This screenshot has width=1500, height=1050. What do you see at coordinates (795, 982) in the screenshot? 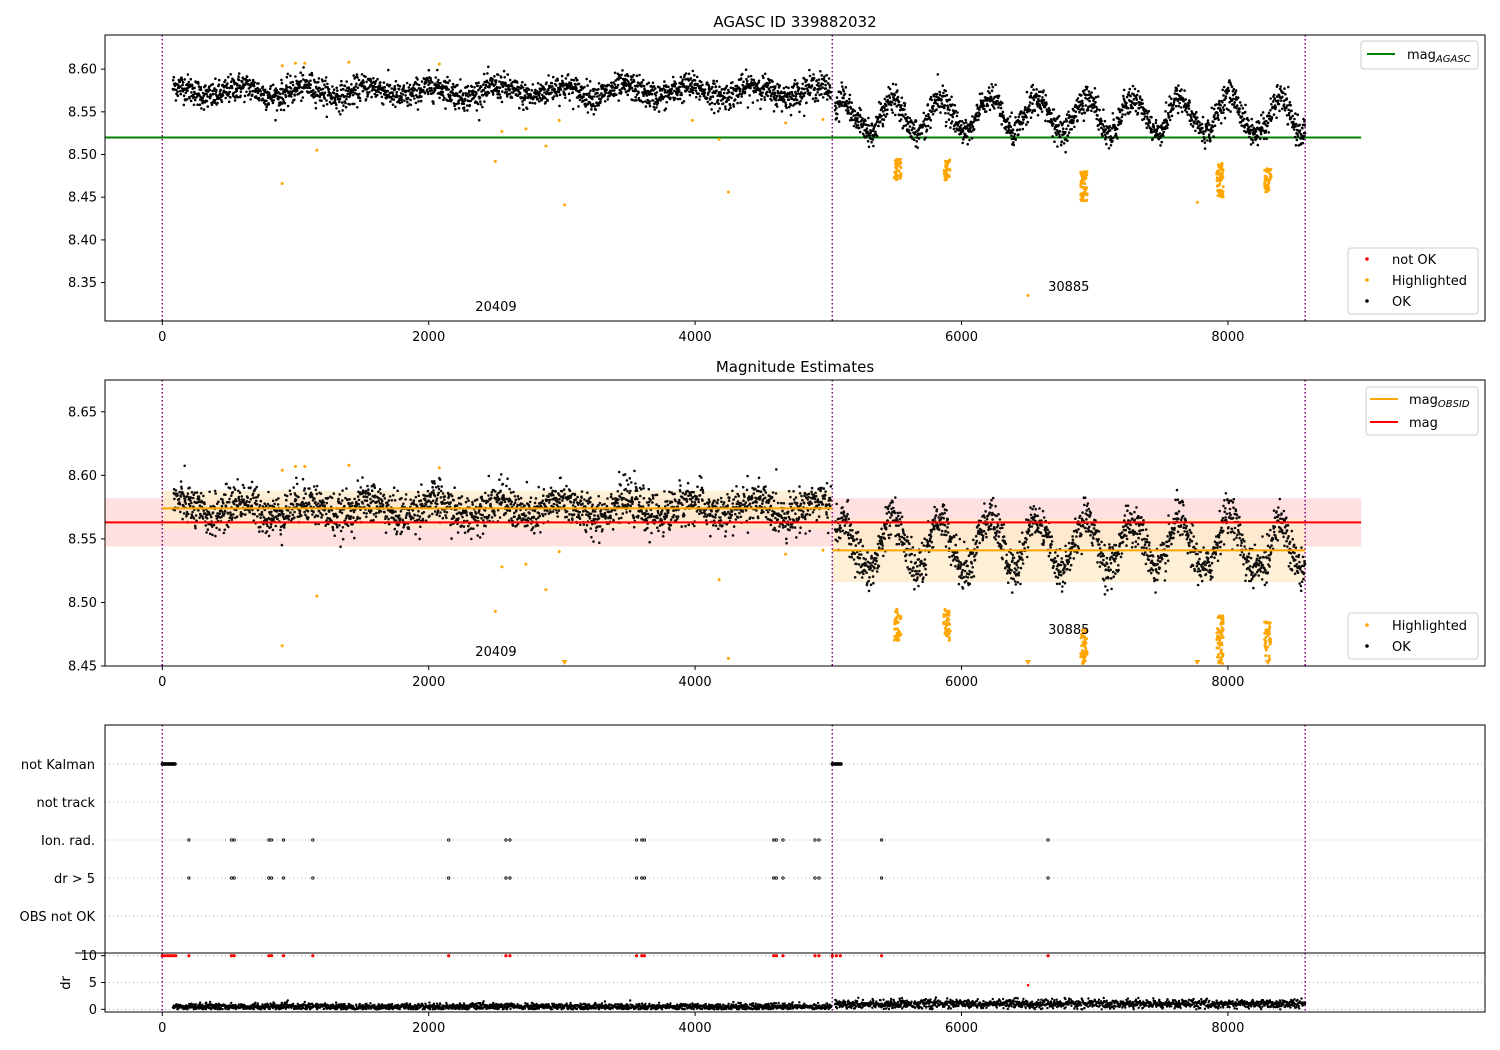
I see `plot-area` at bounding box center [795, 982].